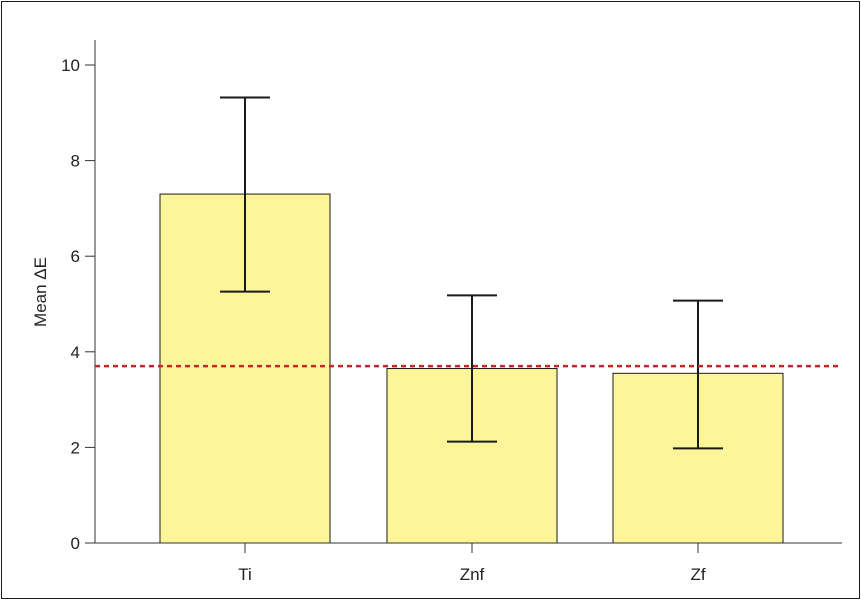 Image resolution: width=861 pixels, height=600 pixels. What do you see at coordinates (472, 574) in the screenshot?
I see `x-tick-label-znf: Znf` at bounding box center [472, 574].